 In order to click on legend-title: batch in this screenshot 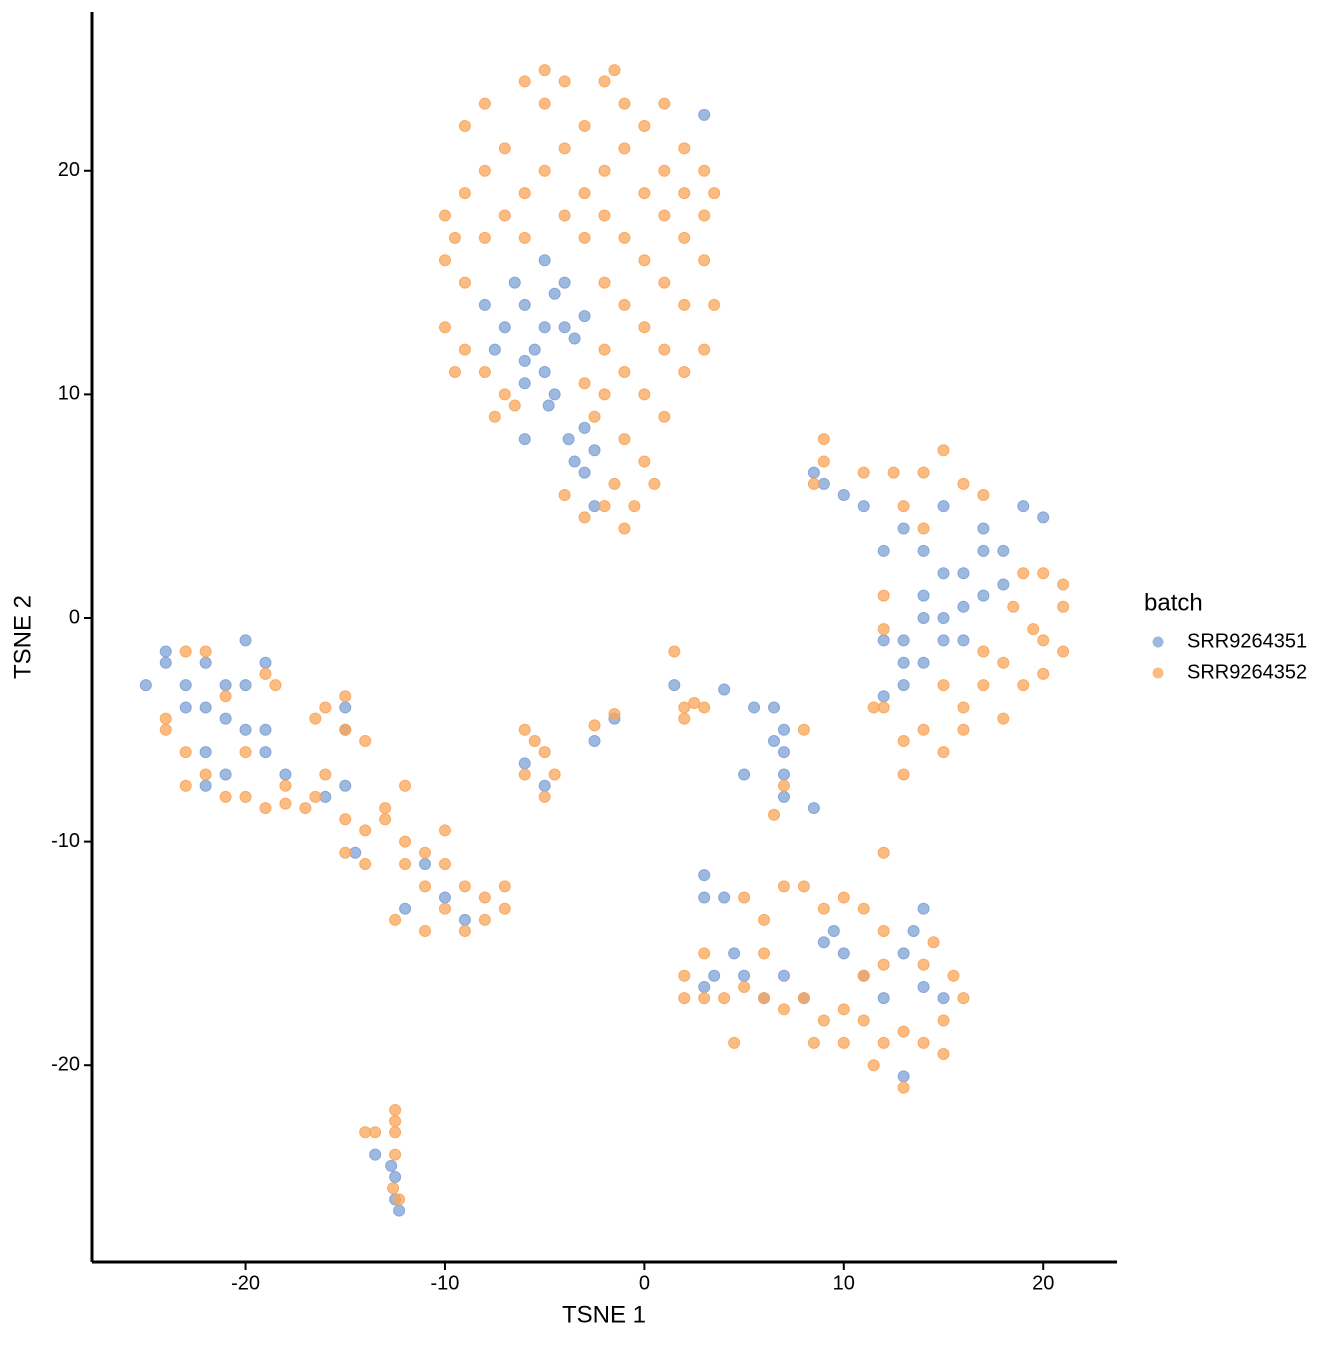, I will do `click(1173, 602)`.